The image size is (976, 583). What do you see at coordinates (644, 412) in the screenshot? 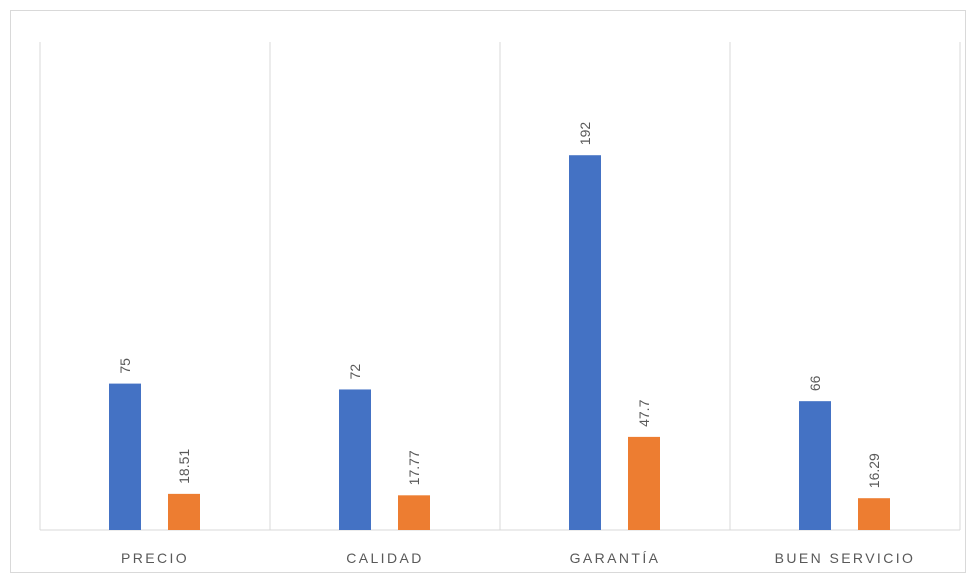
I see `data-label: 47.7` at bounding box center [644, 412].